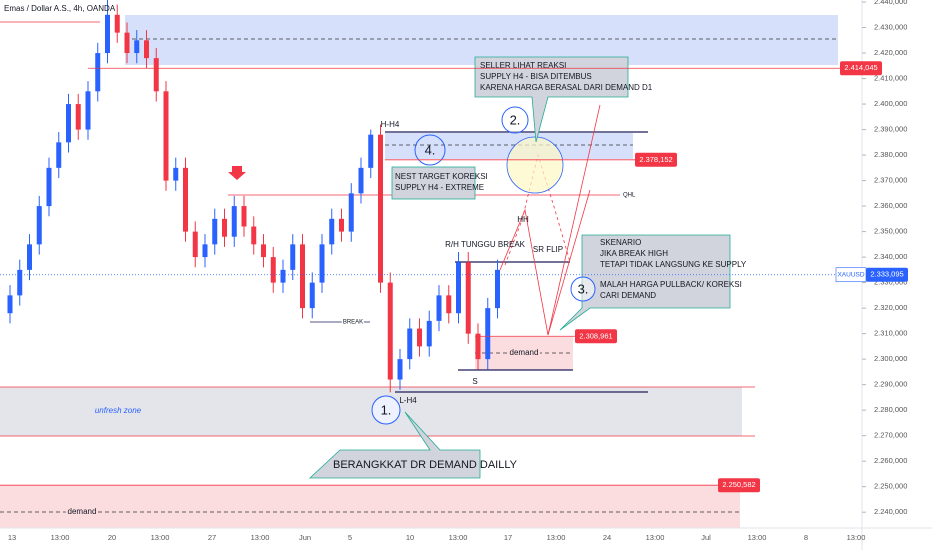 This screenshot has height=550, width=932. I want to click on y-tick-label: 2.330,000, so click(890, 282).